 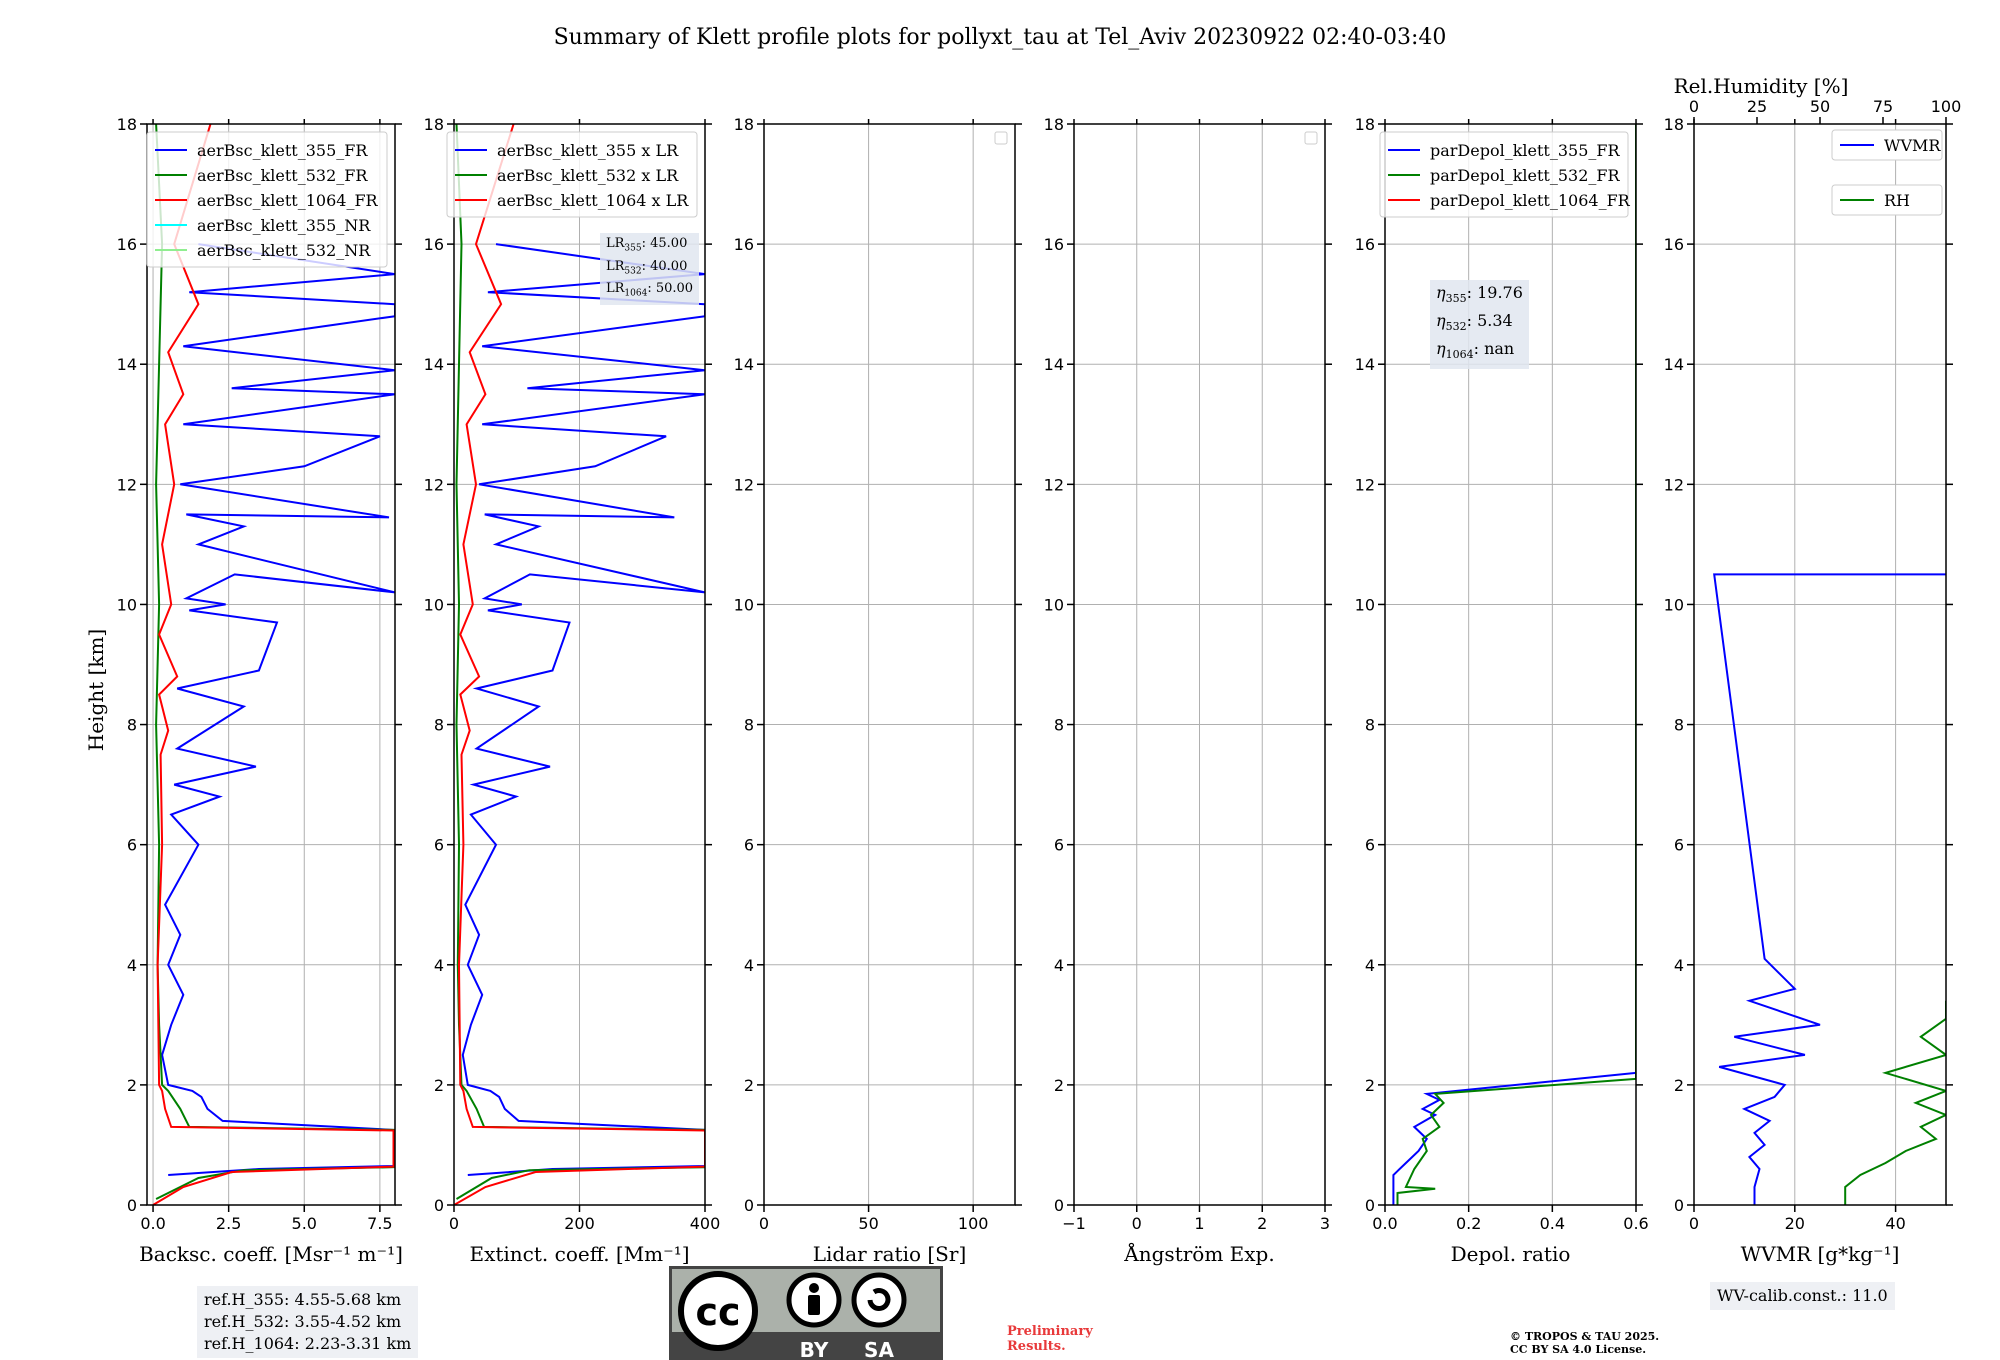 What do you see at coordinates (1694, 106) in the screenshot?
I see `x2-tick-label: 0` at bounding box center [1694, 106].